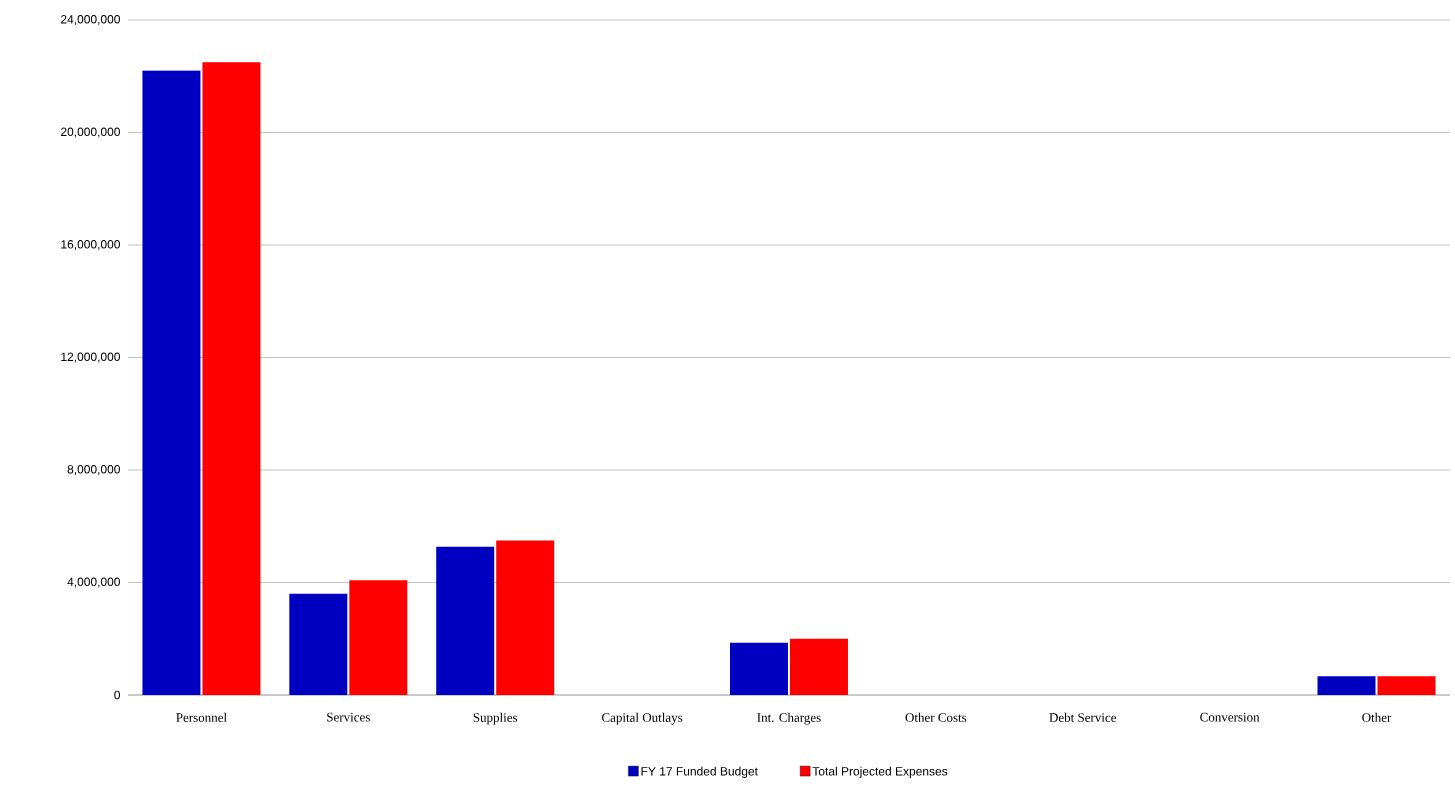 The width and height of the screenshot is (1455, 796). Describe the element at coordinates (90, 132) in the screenshot. I see `y-tick-label: 20,000,000` at that location.